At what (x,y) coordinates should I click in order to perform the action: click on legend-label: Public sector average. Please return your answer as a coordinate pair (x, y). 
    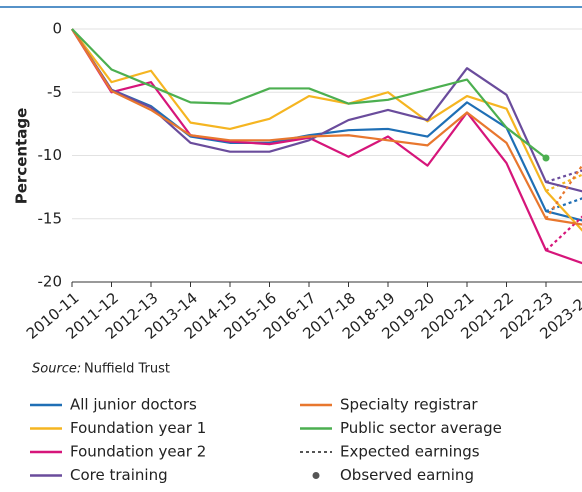
    Looking at the image, I should click on (421, 428).